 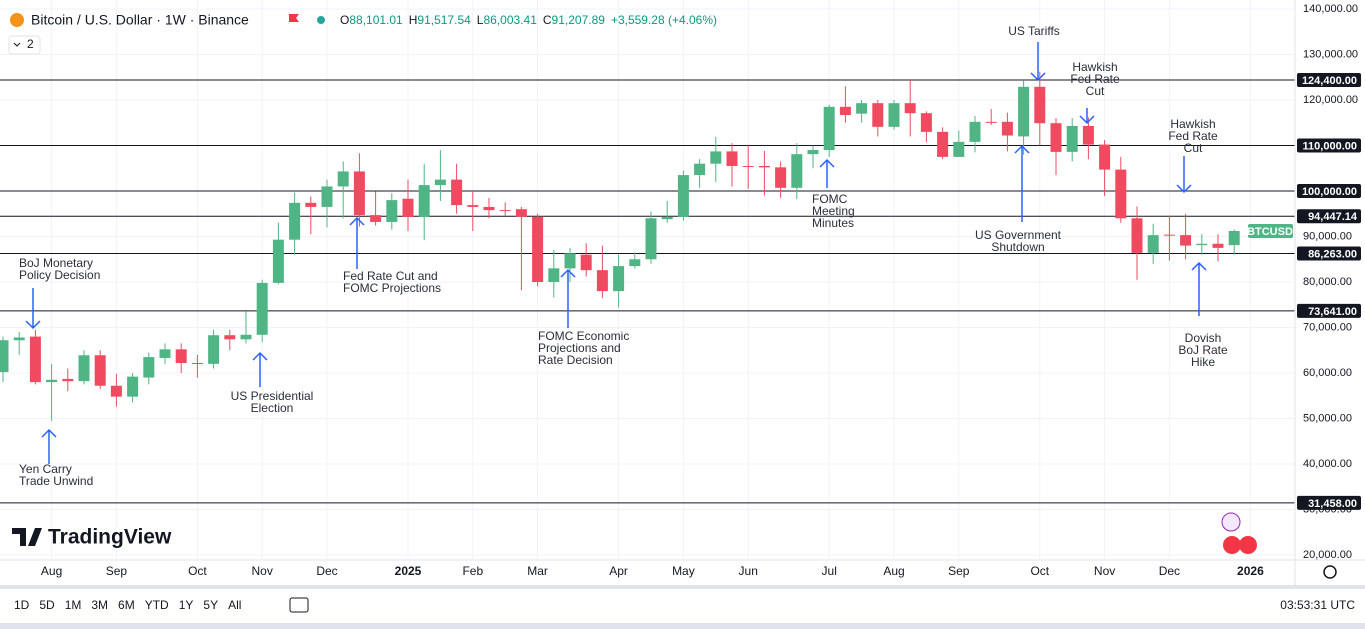 I want to click on level-label: 94,447.14, so click(x=1333, y=217).